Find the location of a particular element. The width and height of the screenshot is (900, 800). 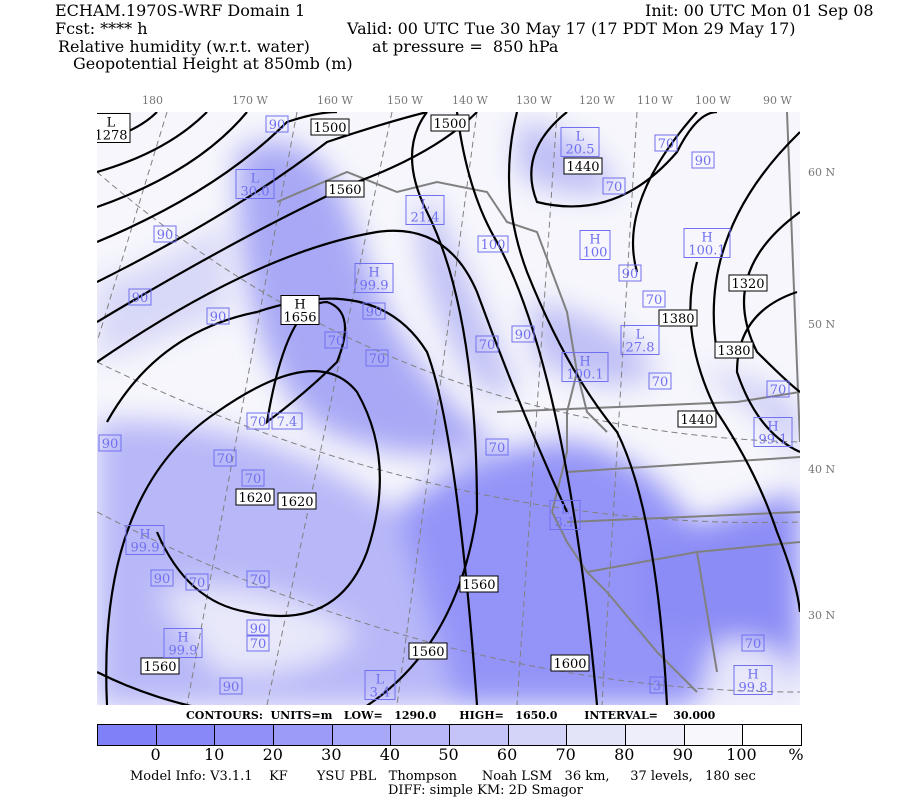

forecast-hour: Fcst: **** h is located at coordinates (101, 28).